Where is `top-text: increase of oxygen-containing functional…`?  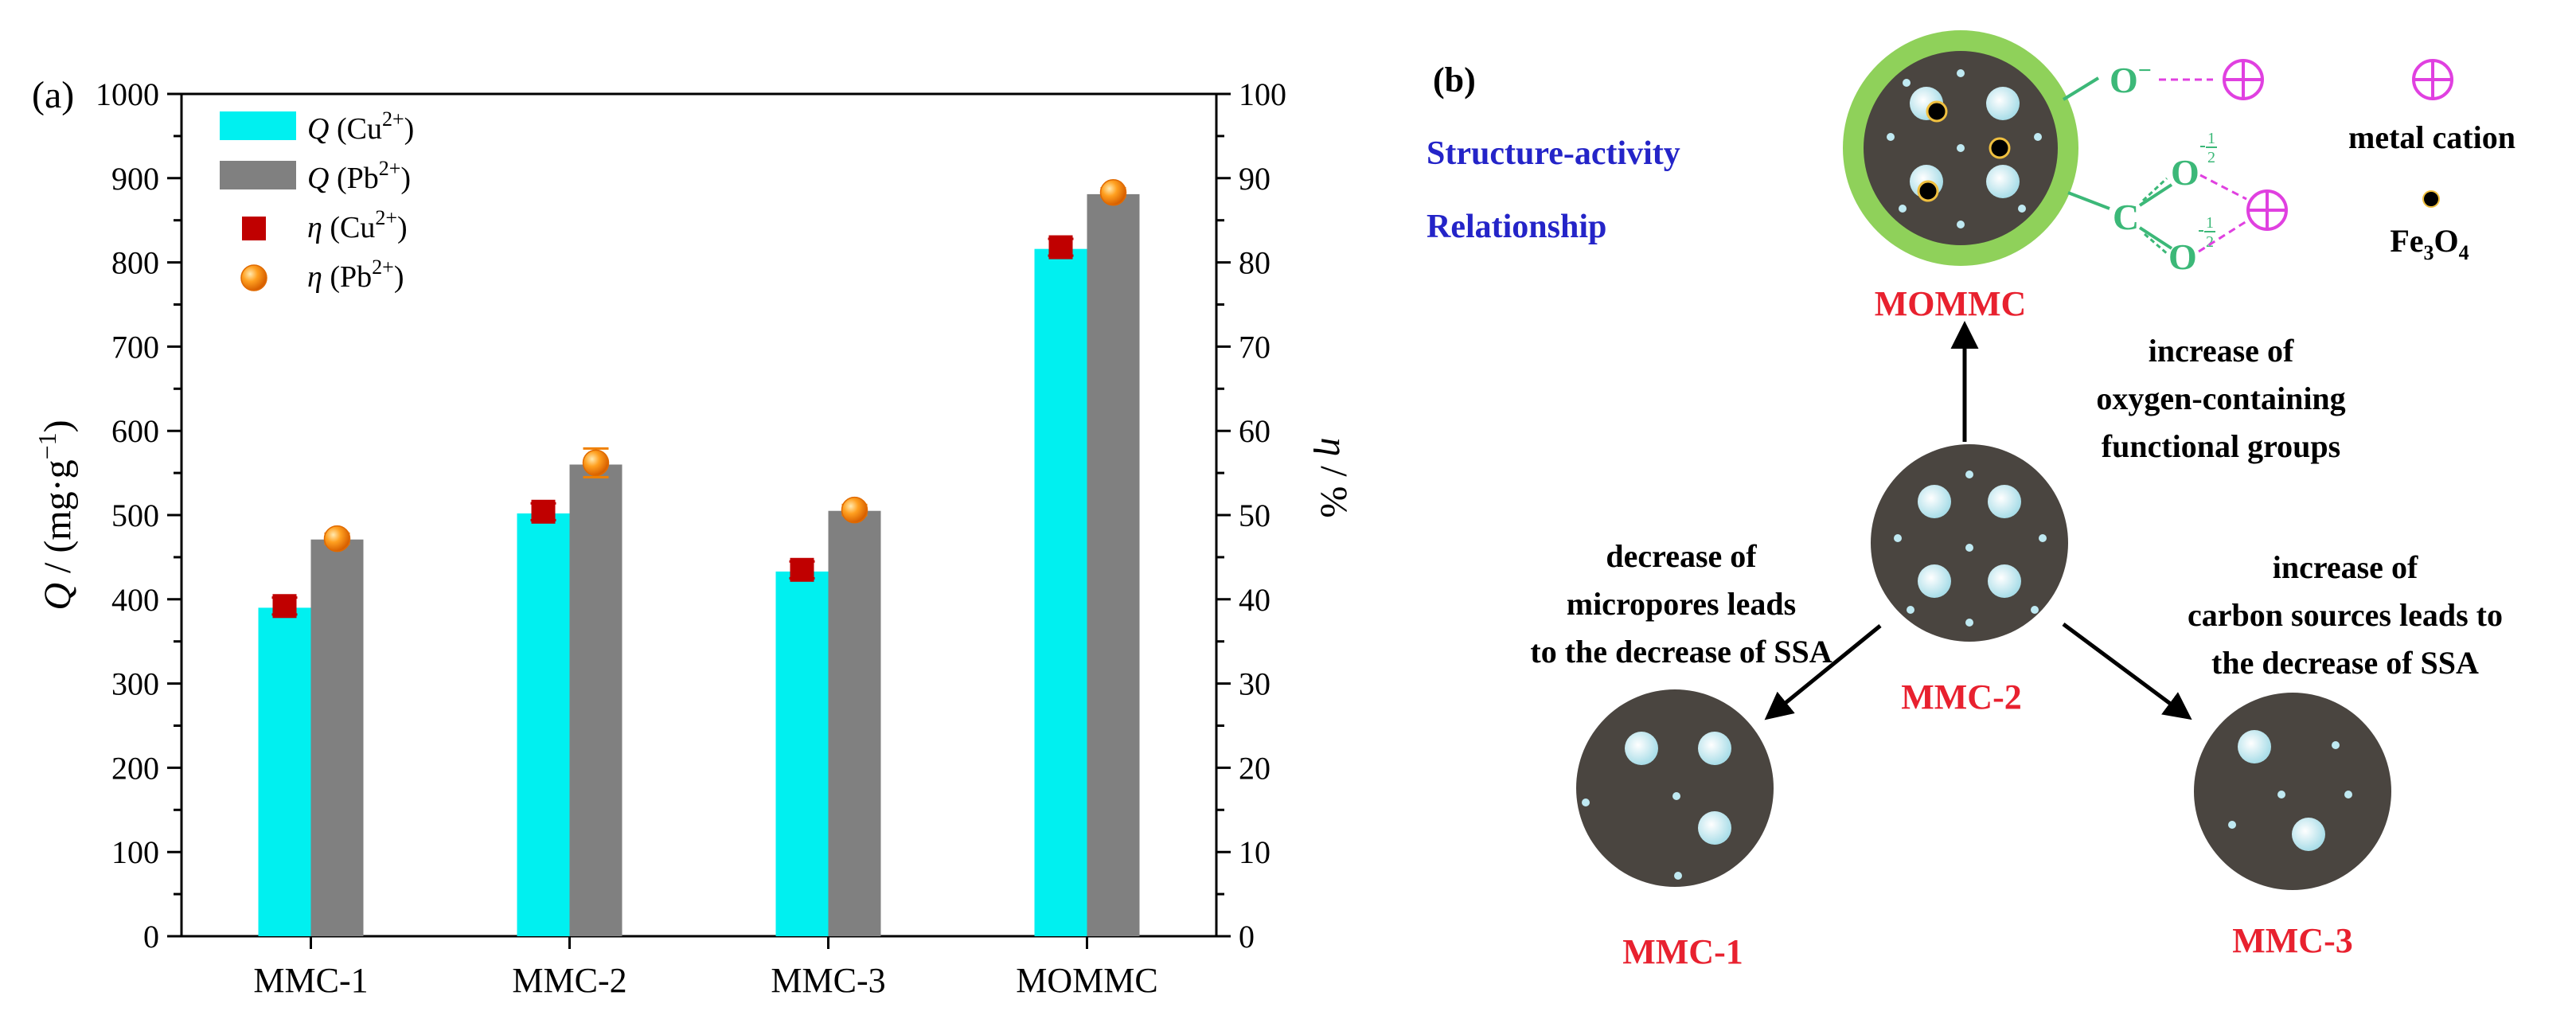
top-text: increase of oxygen-containing functional… is located at coordinates (2220, 398).